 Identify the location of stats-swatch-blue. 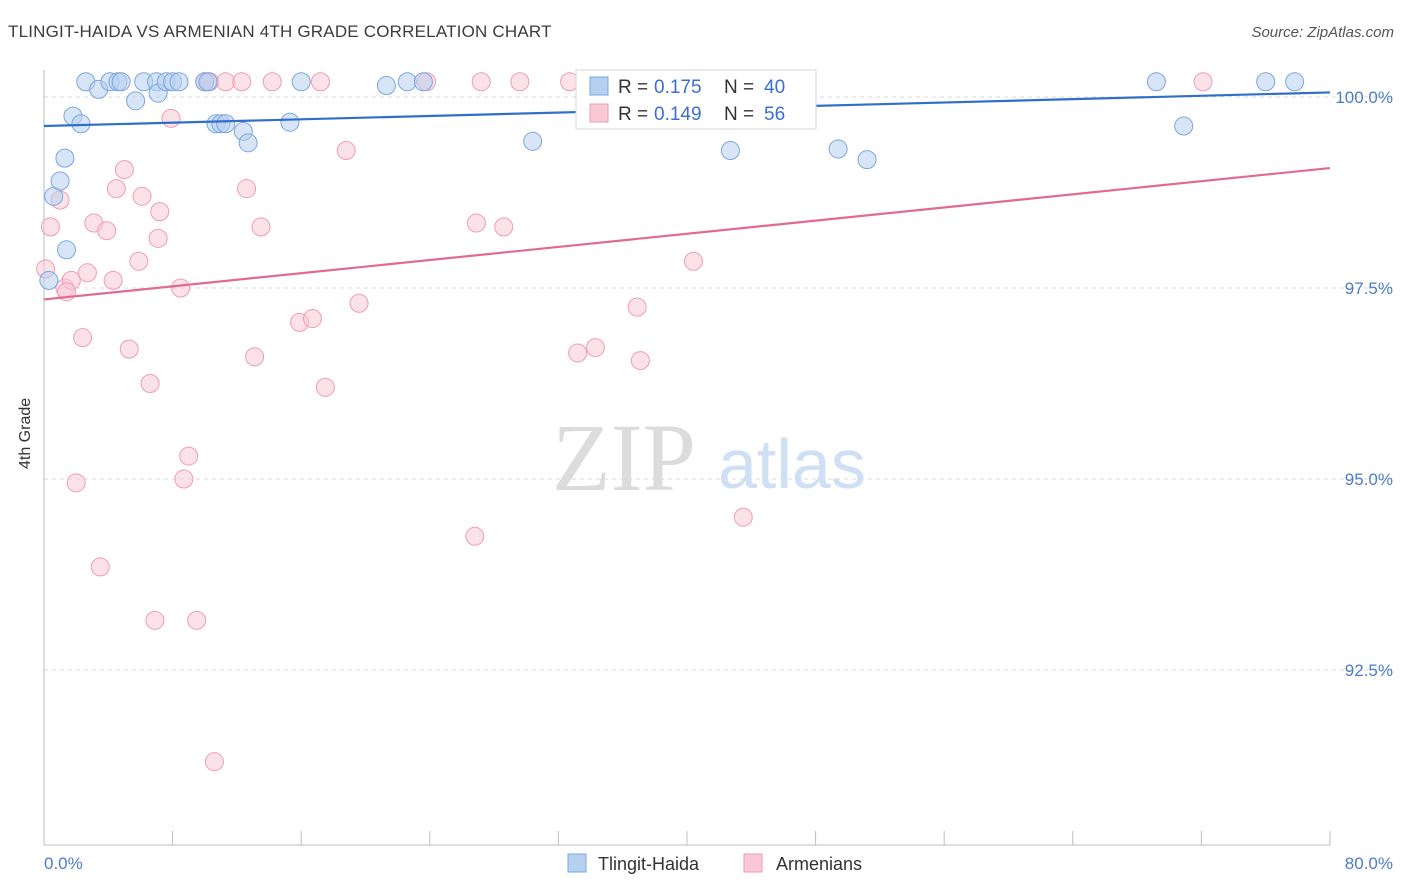
(599, 86).